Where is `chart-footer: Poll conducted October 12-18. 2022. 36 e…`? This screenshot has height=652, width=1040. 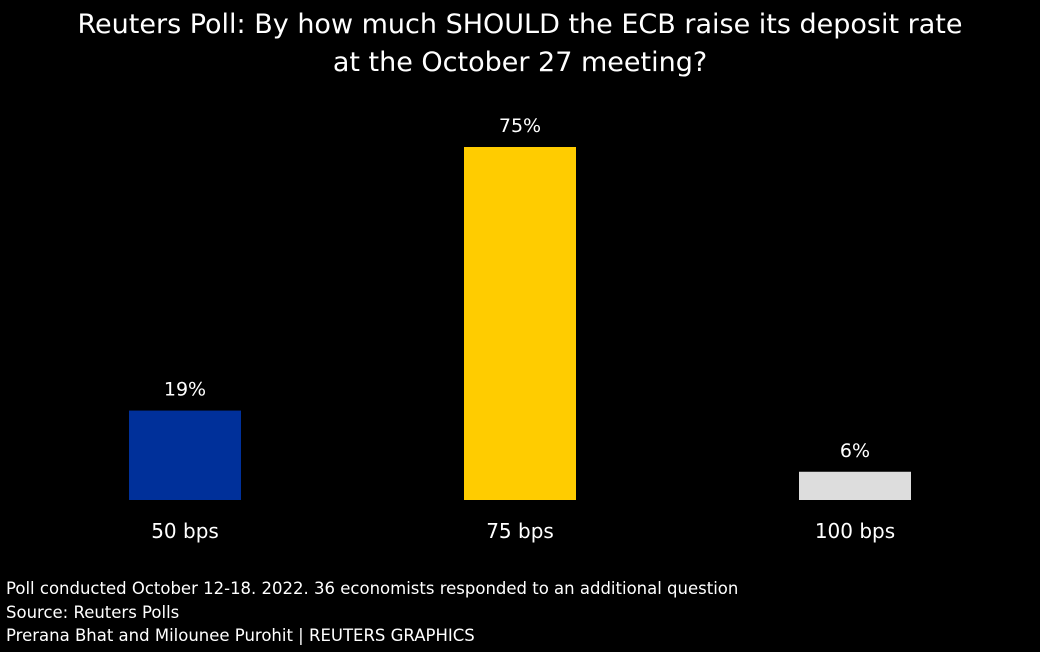
chart-footer: Poll conducted October 12-18. 2022. 36 e… is located at coordinates (372, 612).